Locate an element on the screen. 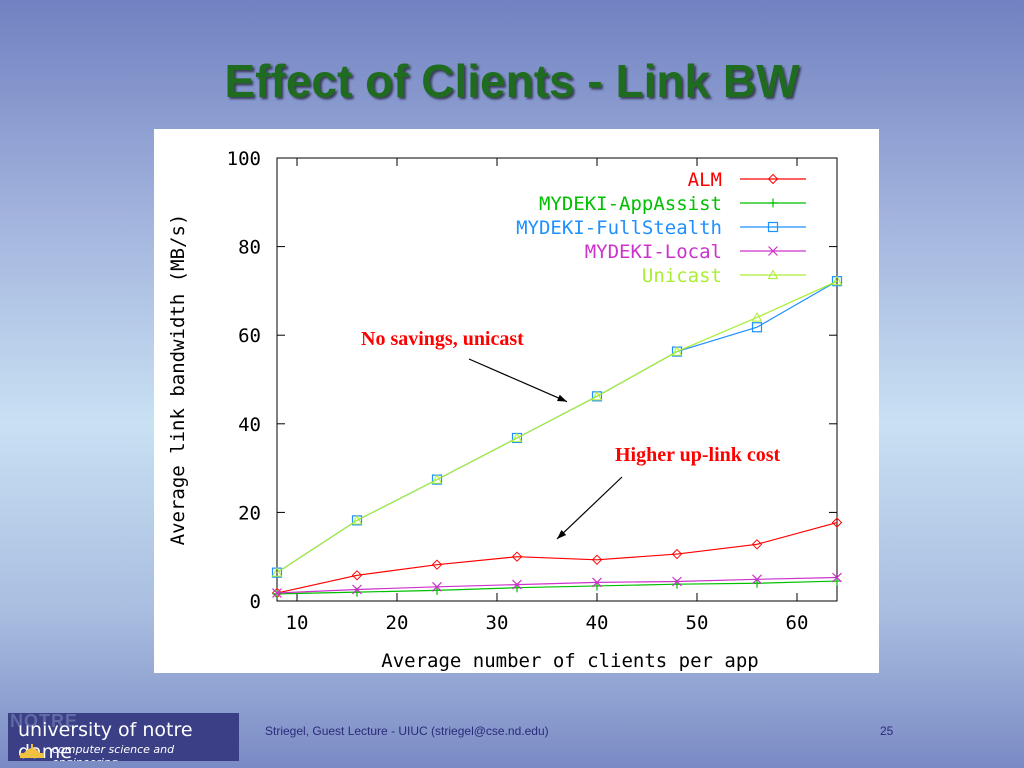  legend-entry-mydeki-local: MYDEKI-Local is located at coordinates (695, 252).